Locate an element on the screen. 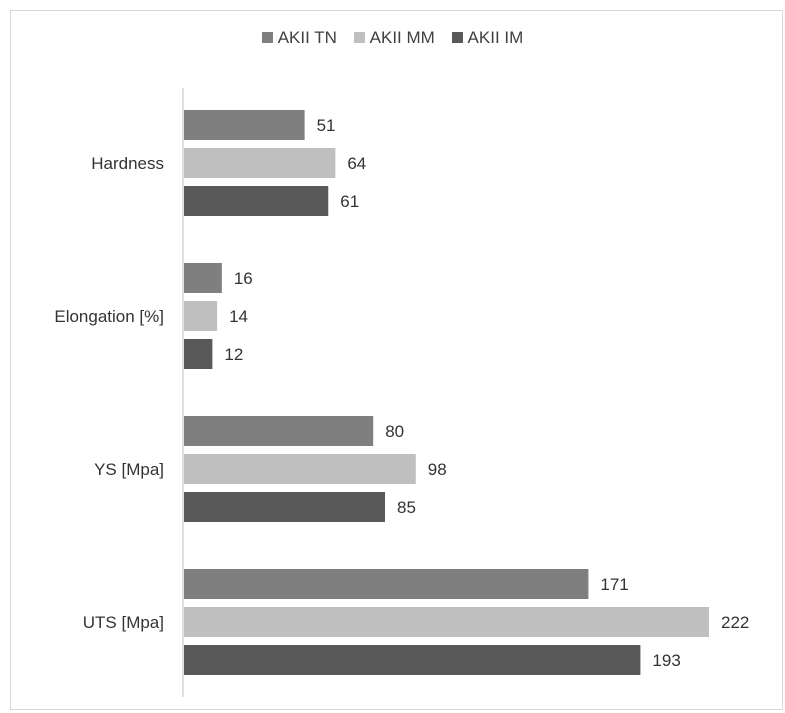 Image resolution: width=785 pixels, height=713 pixels. category-label-elongation: Elongation [%] is located at coordinates (109, 316).